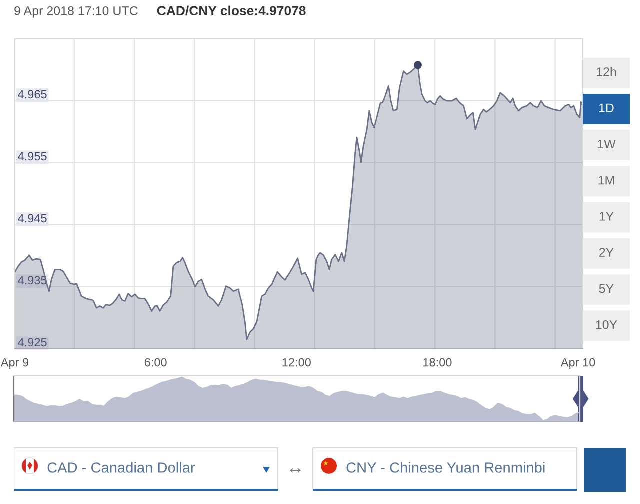  Describe the element at coordinates (32, 156) in the screenshot. I see `y-tick-label: 4.955` at that location.